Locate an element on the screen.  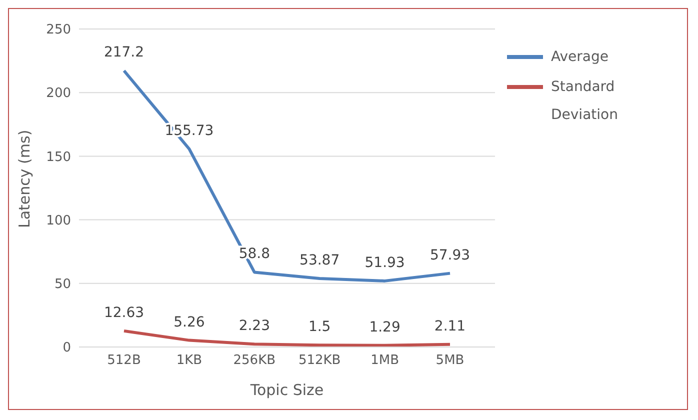
legend-label: Average is located at coordinates (580, 57).